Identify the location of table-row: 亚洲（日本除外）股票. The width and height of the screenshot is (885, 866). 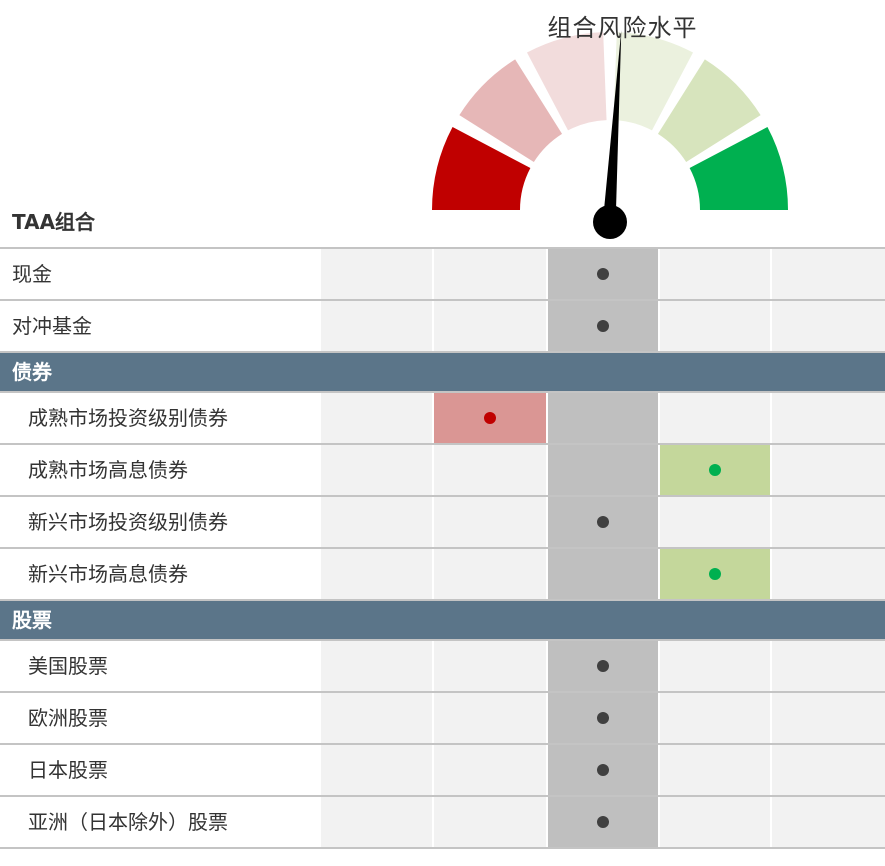
(442, 822).